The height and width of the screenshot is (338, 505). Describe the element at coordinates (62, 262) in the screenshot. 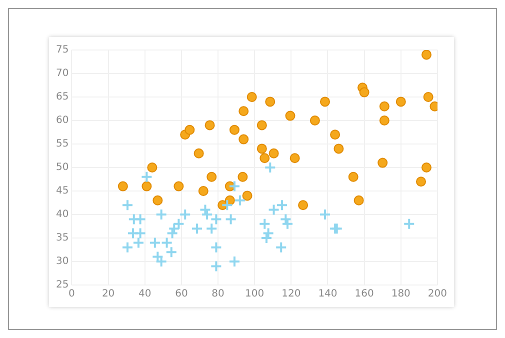

I see `y-tick-label: 30` at that location.